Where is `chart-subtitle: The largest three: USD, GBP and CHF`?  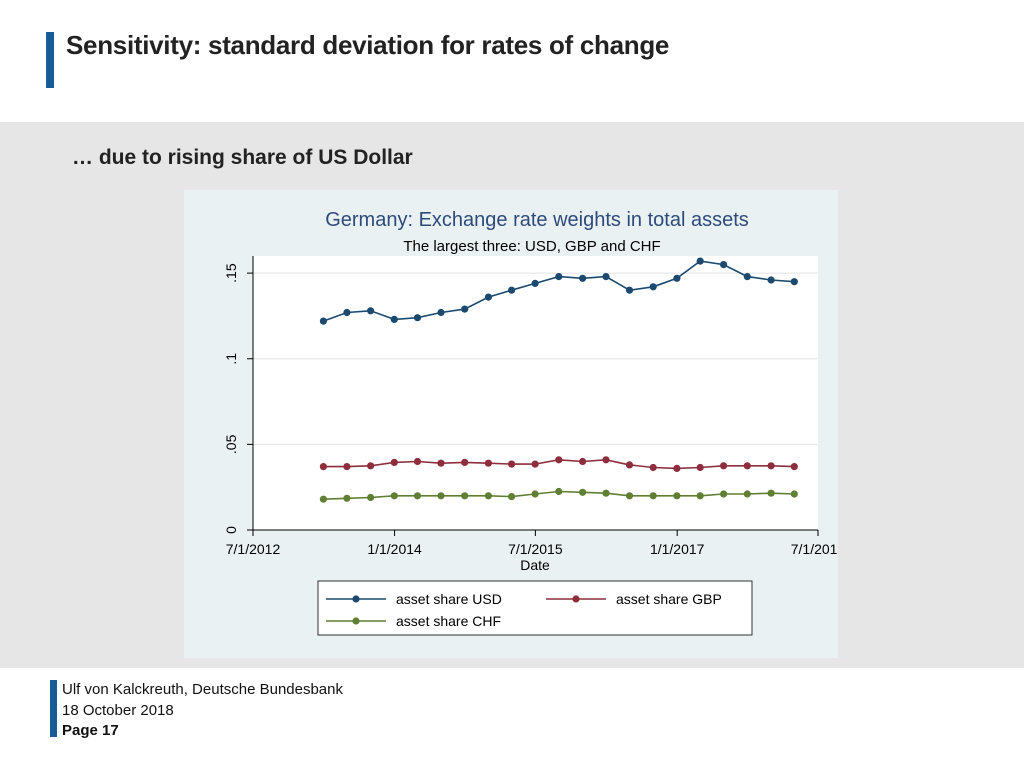
chart-subtitle: The largest three: USD, GBP and CHF is located at coordinates (531, 246).